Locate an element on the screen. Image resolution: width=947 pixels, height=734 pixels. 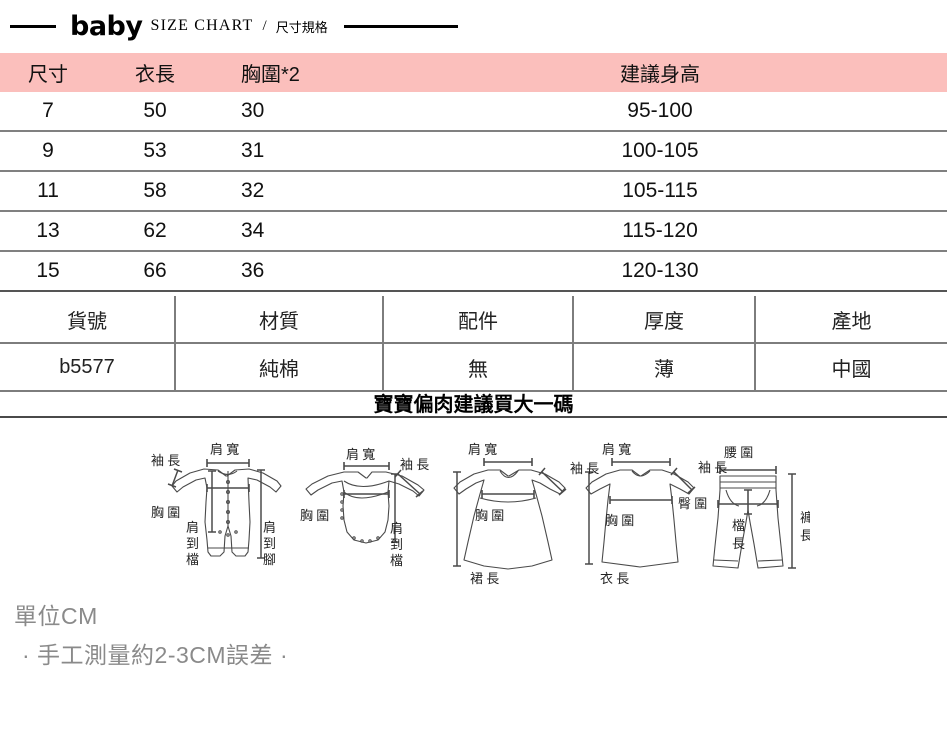
cell-height: 120-130 is located at coordinates (660, 270).